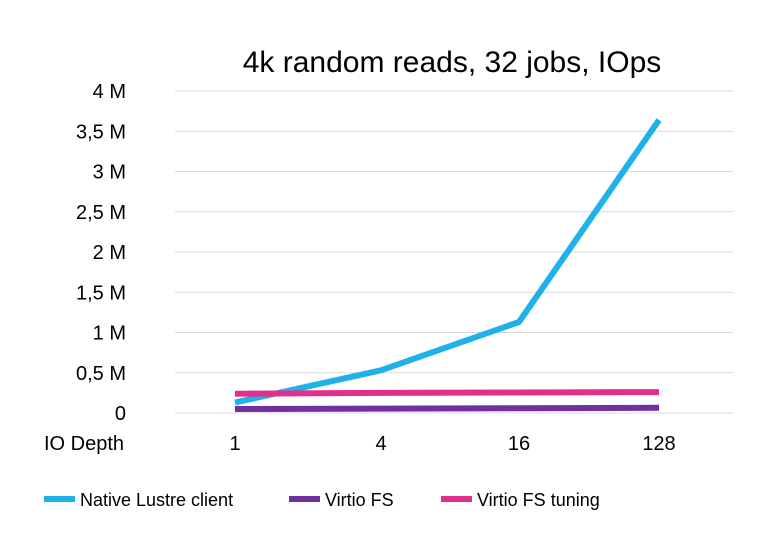 The height and width of the screenshot is (536, 764). What do you see at coordinates (380, 444) in the screenshot?
I see `x-tick-label: 4` at bounding box center [380, 444].